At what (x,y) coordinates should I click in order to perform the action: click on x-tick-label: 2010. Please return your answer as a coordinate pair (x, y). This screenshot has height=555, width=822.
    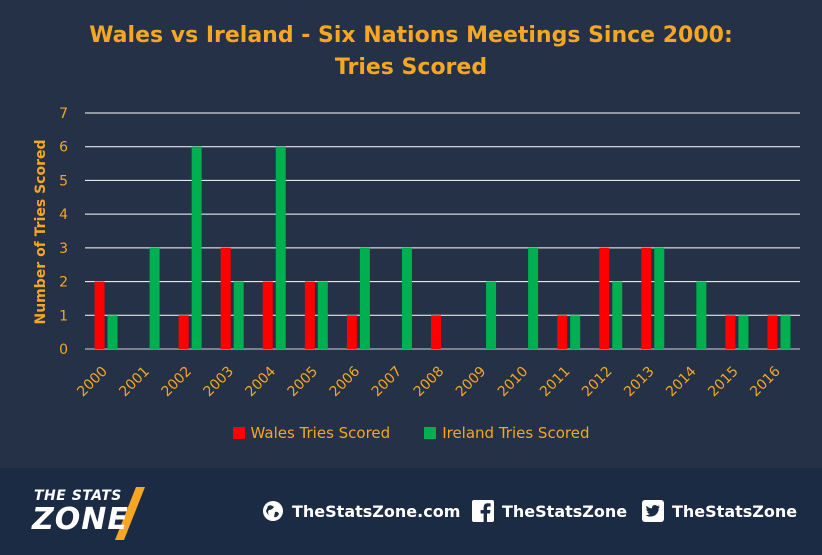
    Looking at the image, I should click on (513, 382).